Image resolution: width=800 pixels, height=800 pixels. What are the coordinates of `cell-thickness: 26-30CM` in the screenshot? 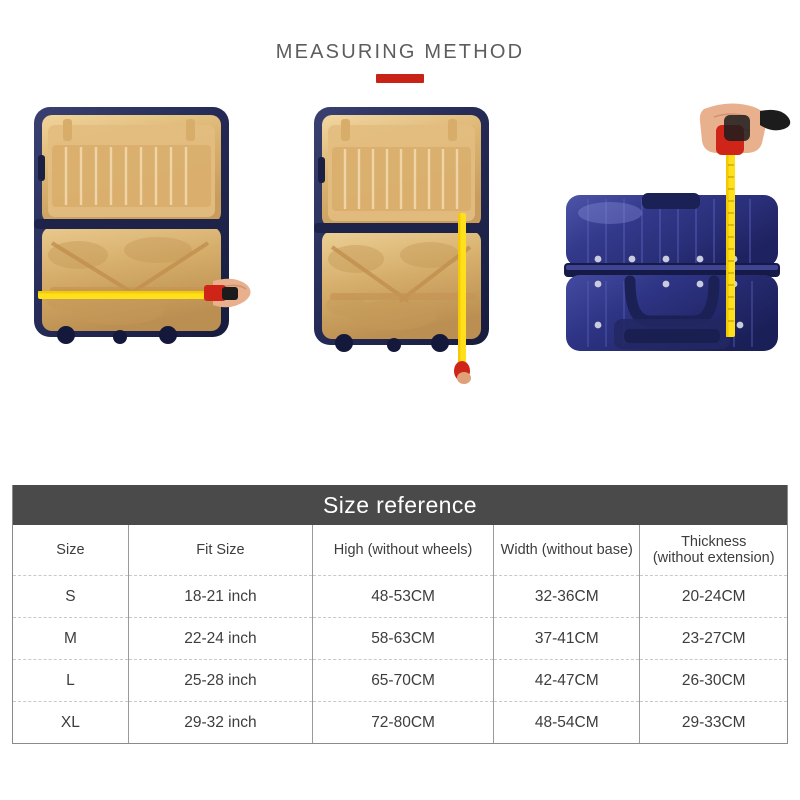 It's located at (713, 680).